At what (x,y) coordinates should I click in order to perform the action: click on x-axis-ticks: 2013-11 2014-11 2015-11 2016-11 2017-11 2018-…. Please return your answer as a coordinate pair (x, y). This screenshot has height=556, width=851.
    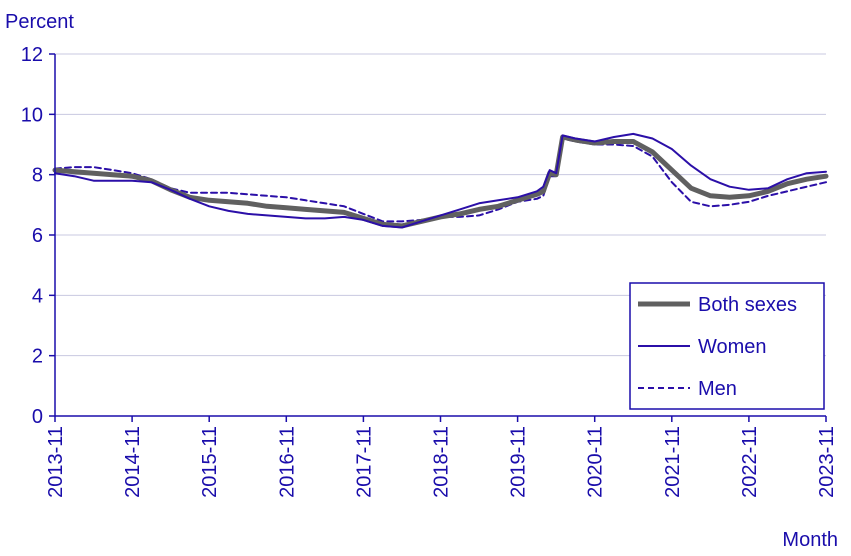
    Looking at the image, I should click on (441, 457).